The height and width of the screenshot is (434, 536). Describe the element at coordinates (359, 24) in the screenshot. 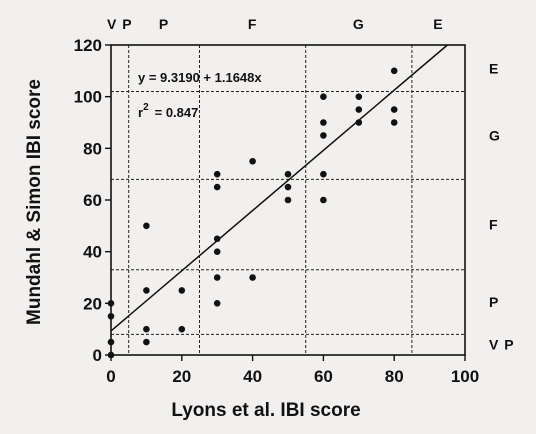

I see `top-band-label: G` at that location.